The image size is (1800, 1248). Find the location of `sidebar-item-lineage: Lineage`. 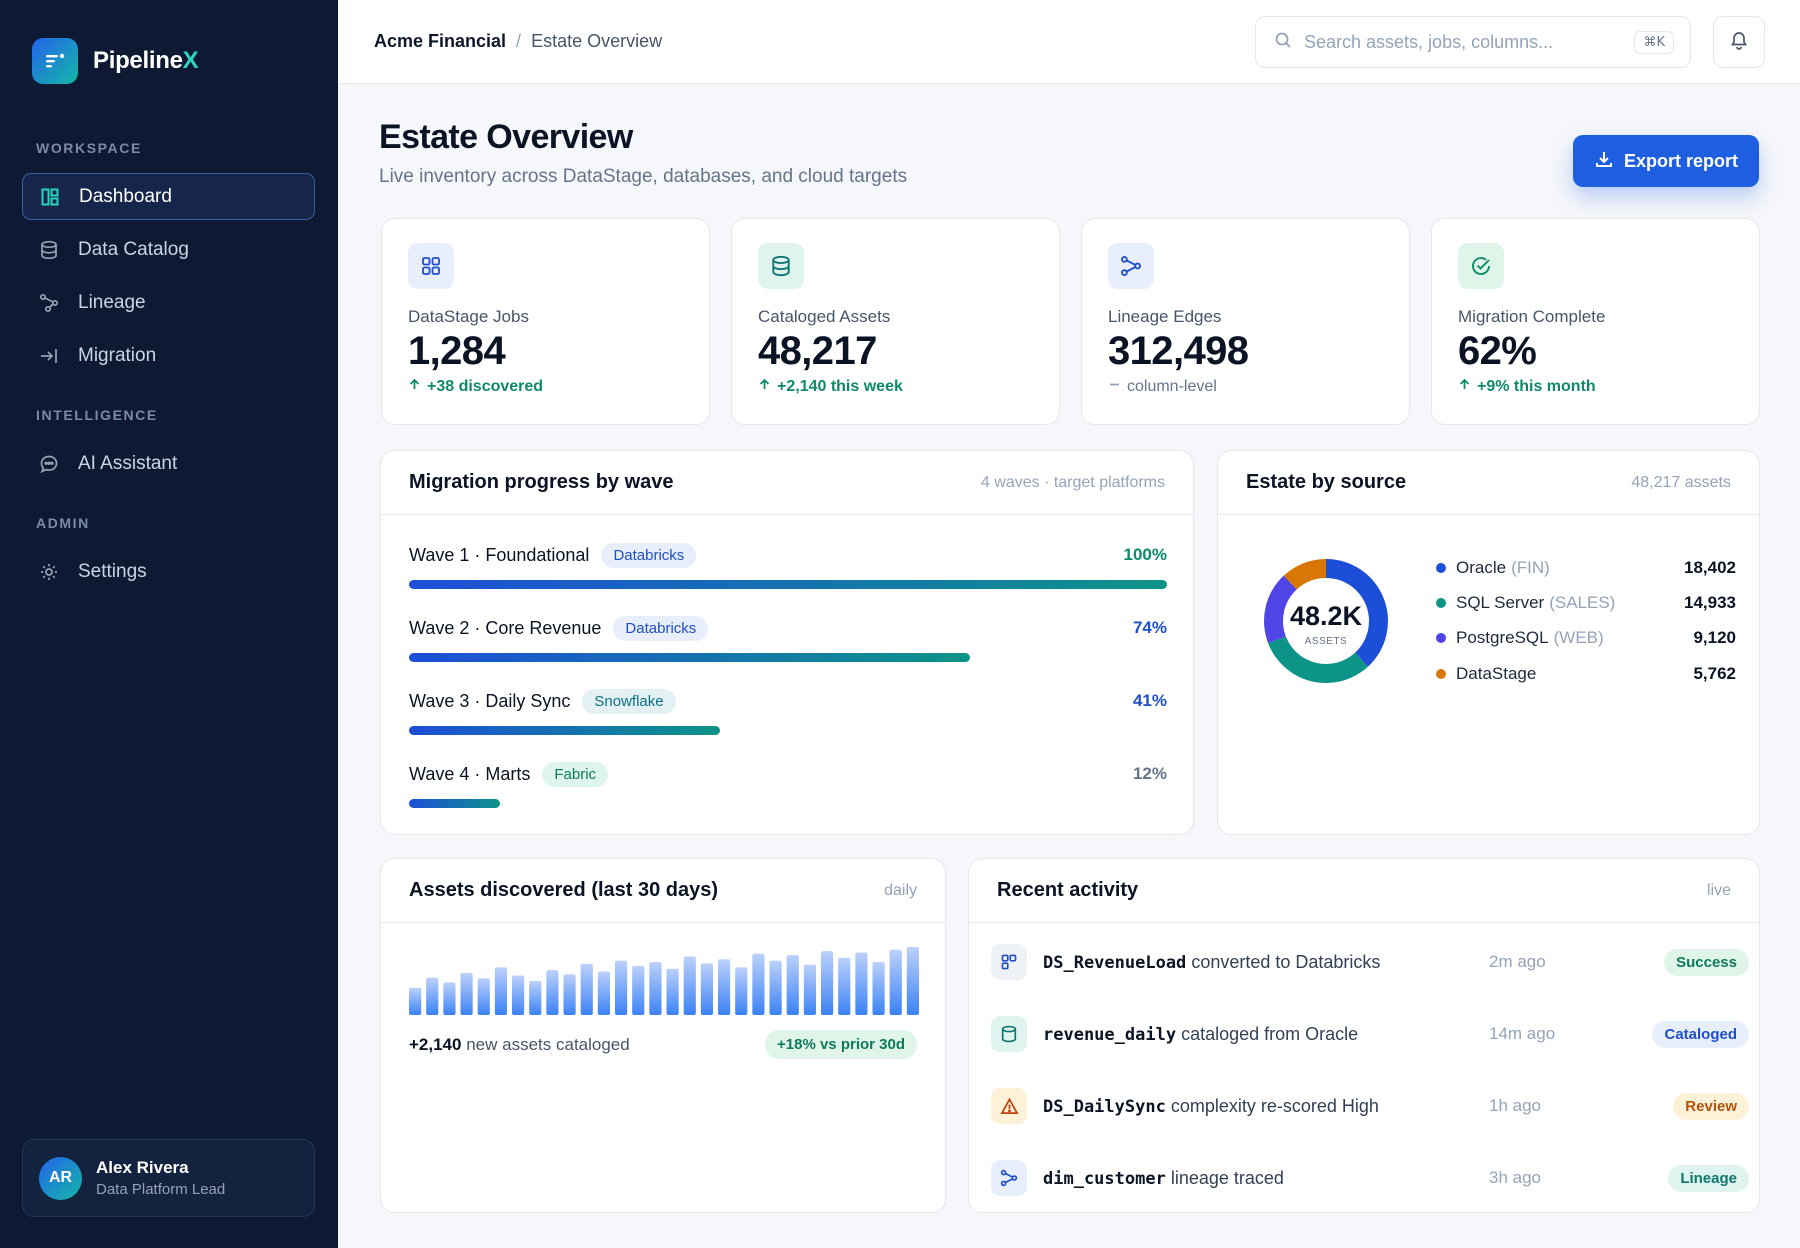

sidebar-item-lineage: Lineage is located at coordinates (168, 302).